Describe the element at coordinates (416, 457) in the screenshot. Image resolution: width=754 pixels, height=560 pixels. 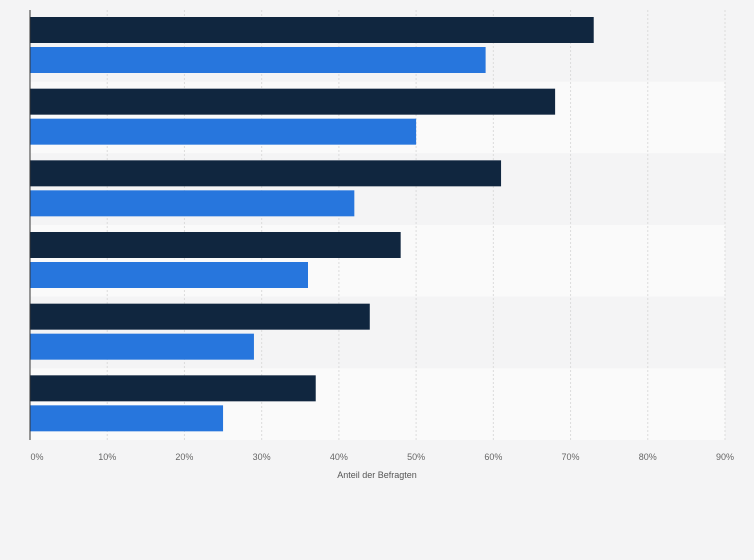
I see `x-tick-label: 50%` at that location.